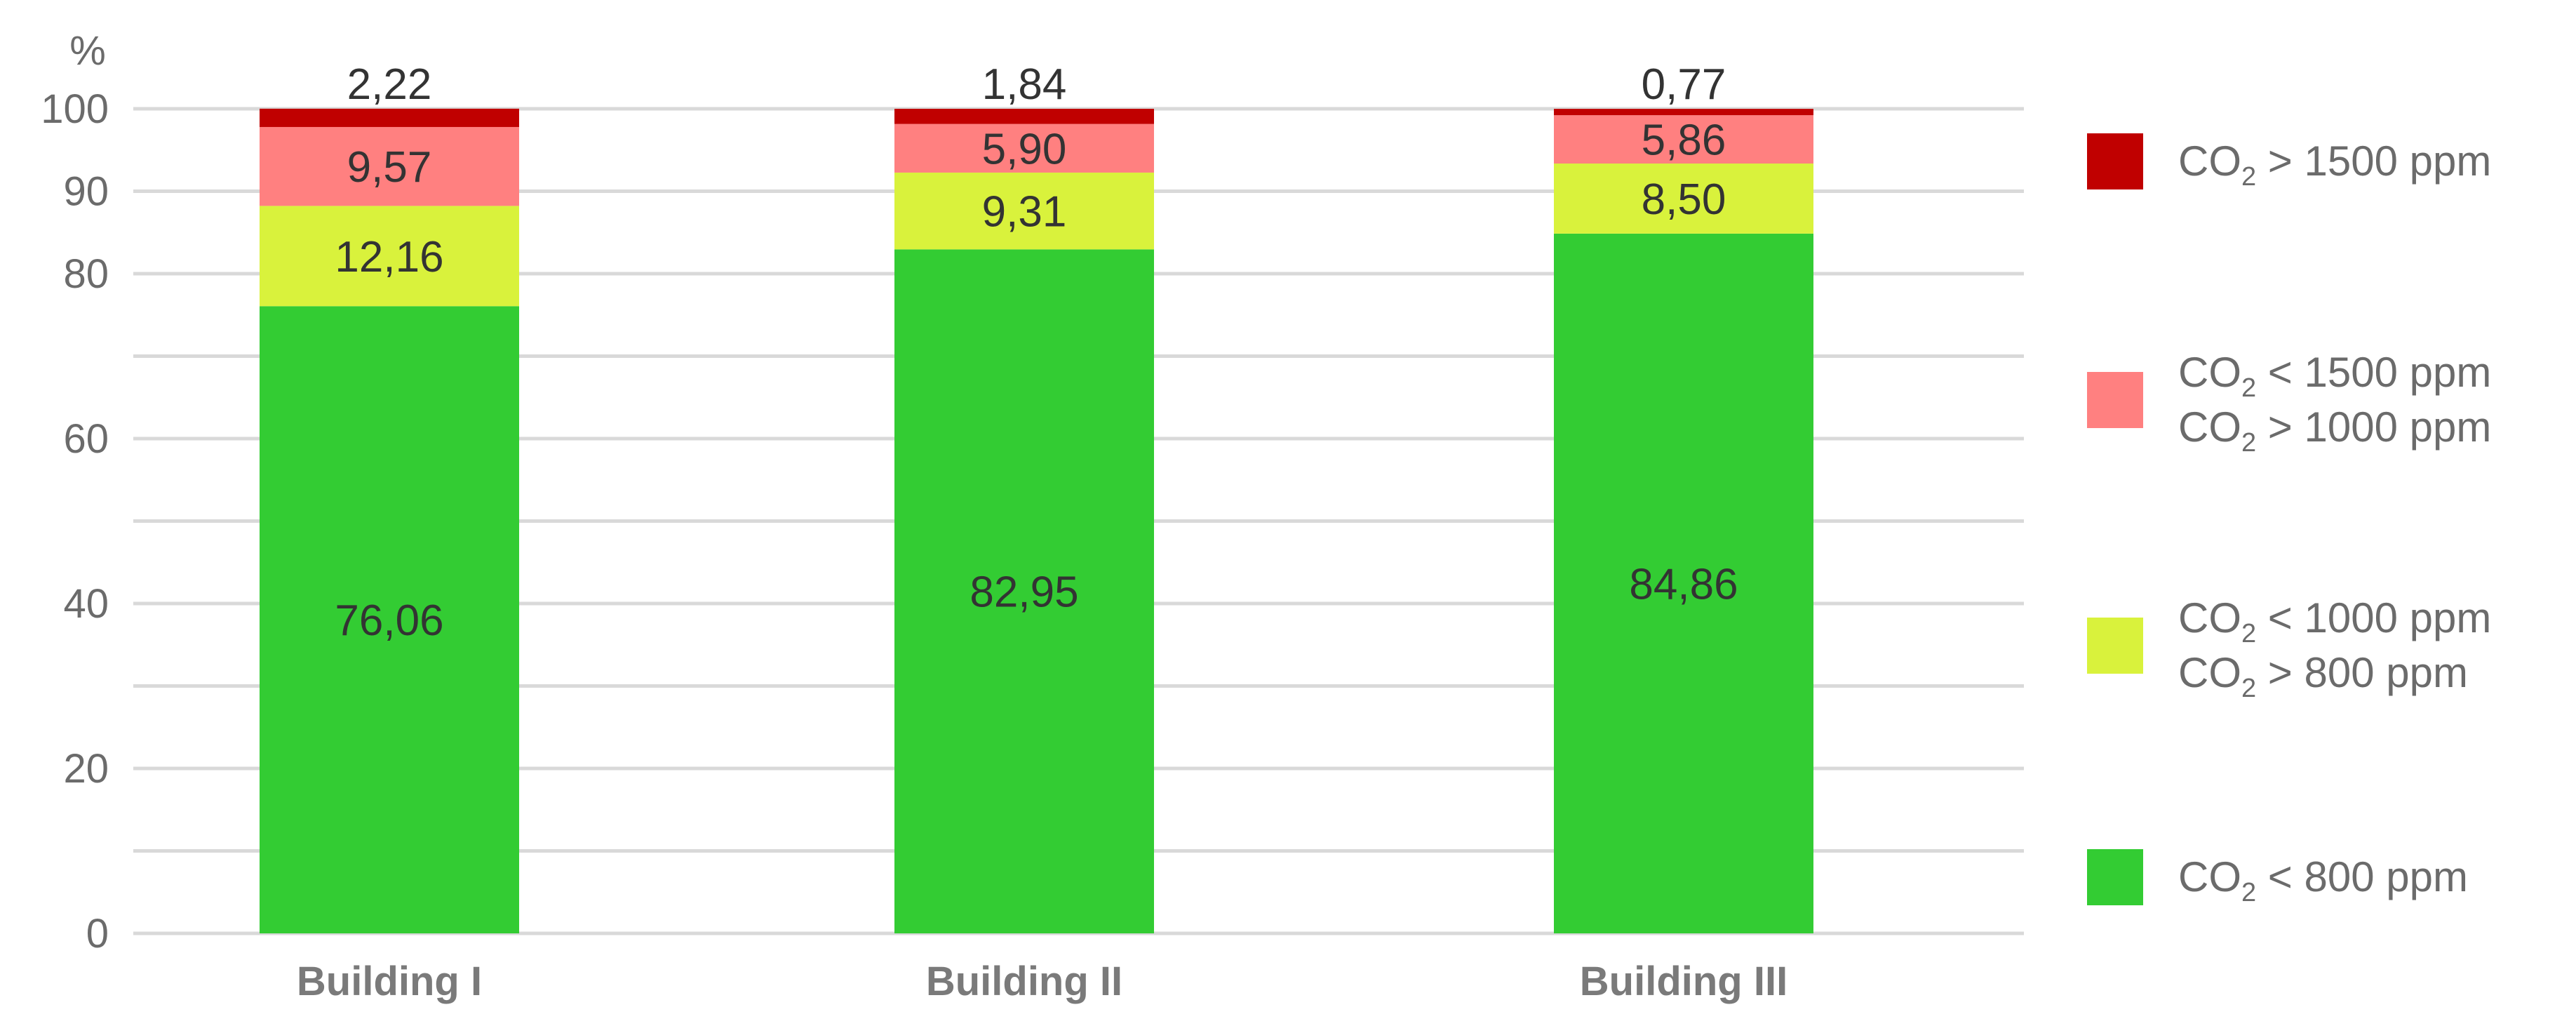 The height and width of the screenshot is (1026, 2576). What do you see at coordinates (389, 982) in the screenshot?
I see `x-category-label: Building I` at bounding box center [389, 982].